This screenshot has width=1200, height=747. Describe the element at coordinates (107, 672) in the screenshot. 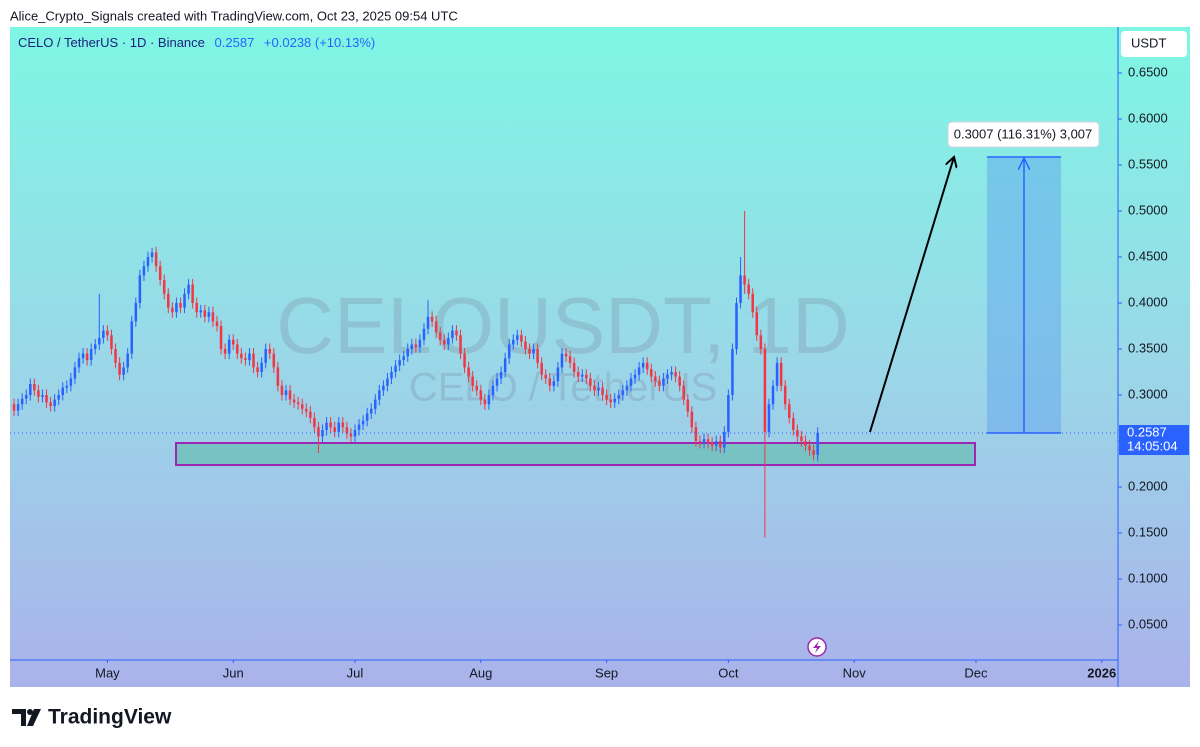

I see `x-tick-label: May` at that location.